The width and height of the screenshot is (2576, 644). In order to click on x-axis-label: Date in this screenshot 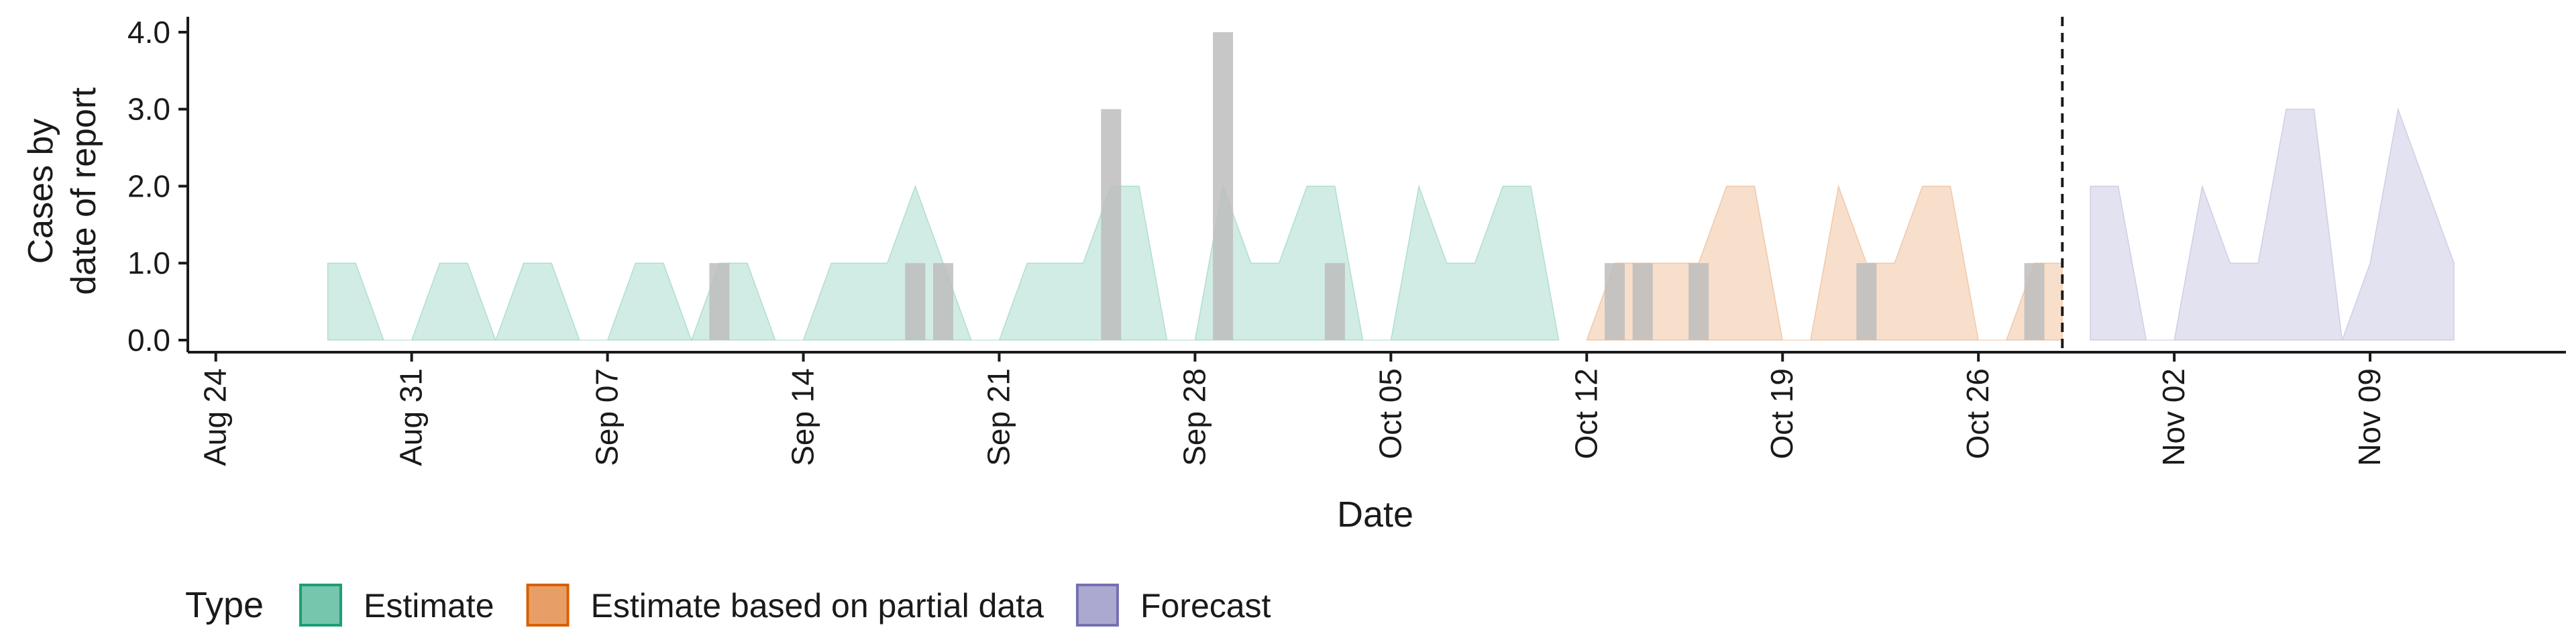, I will do `click(1375, 514)`.